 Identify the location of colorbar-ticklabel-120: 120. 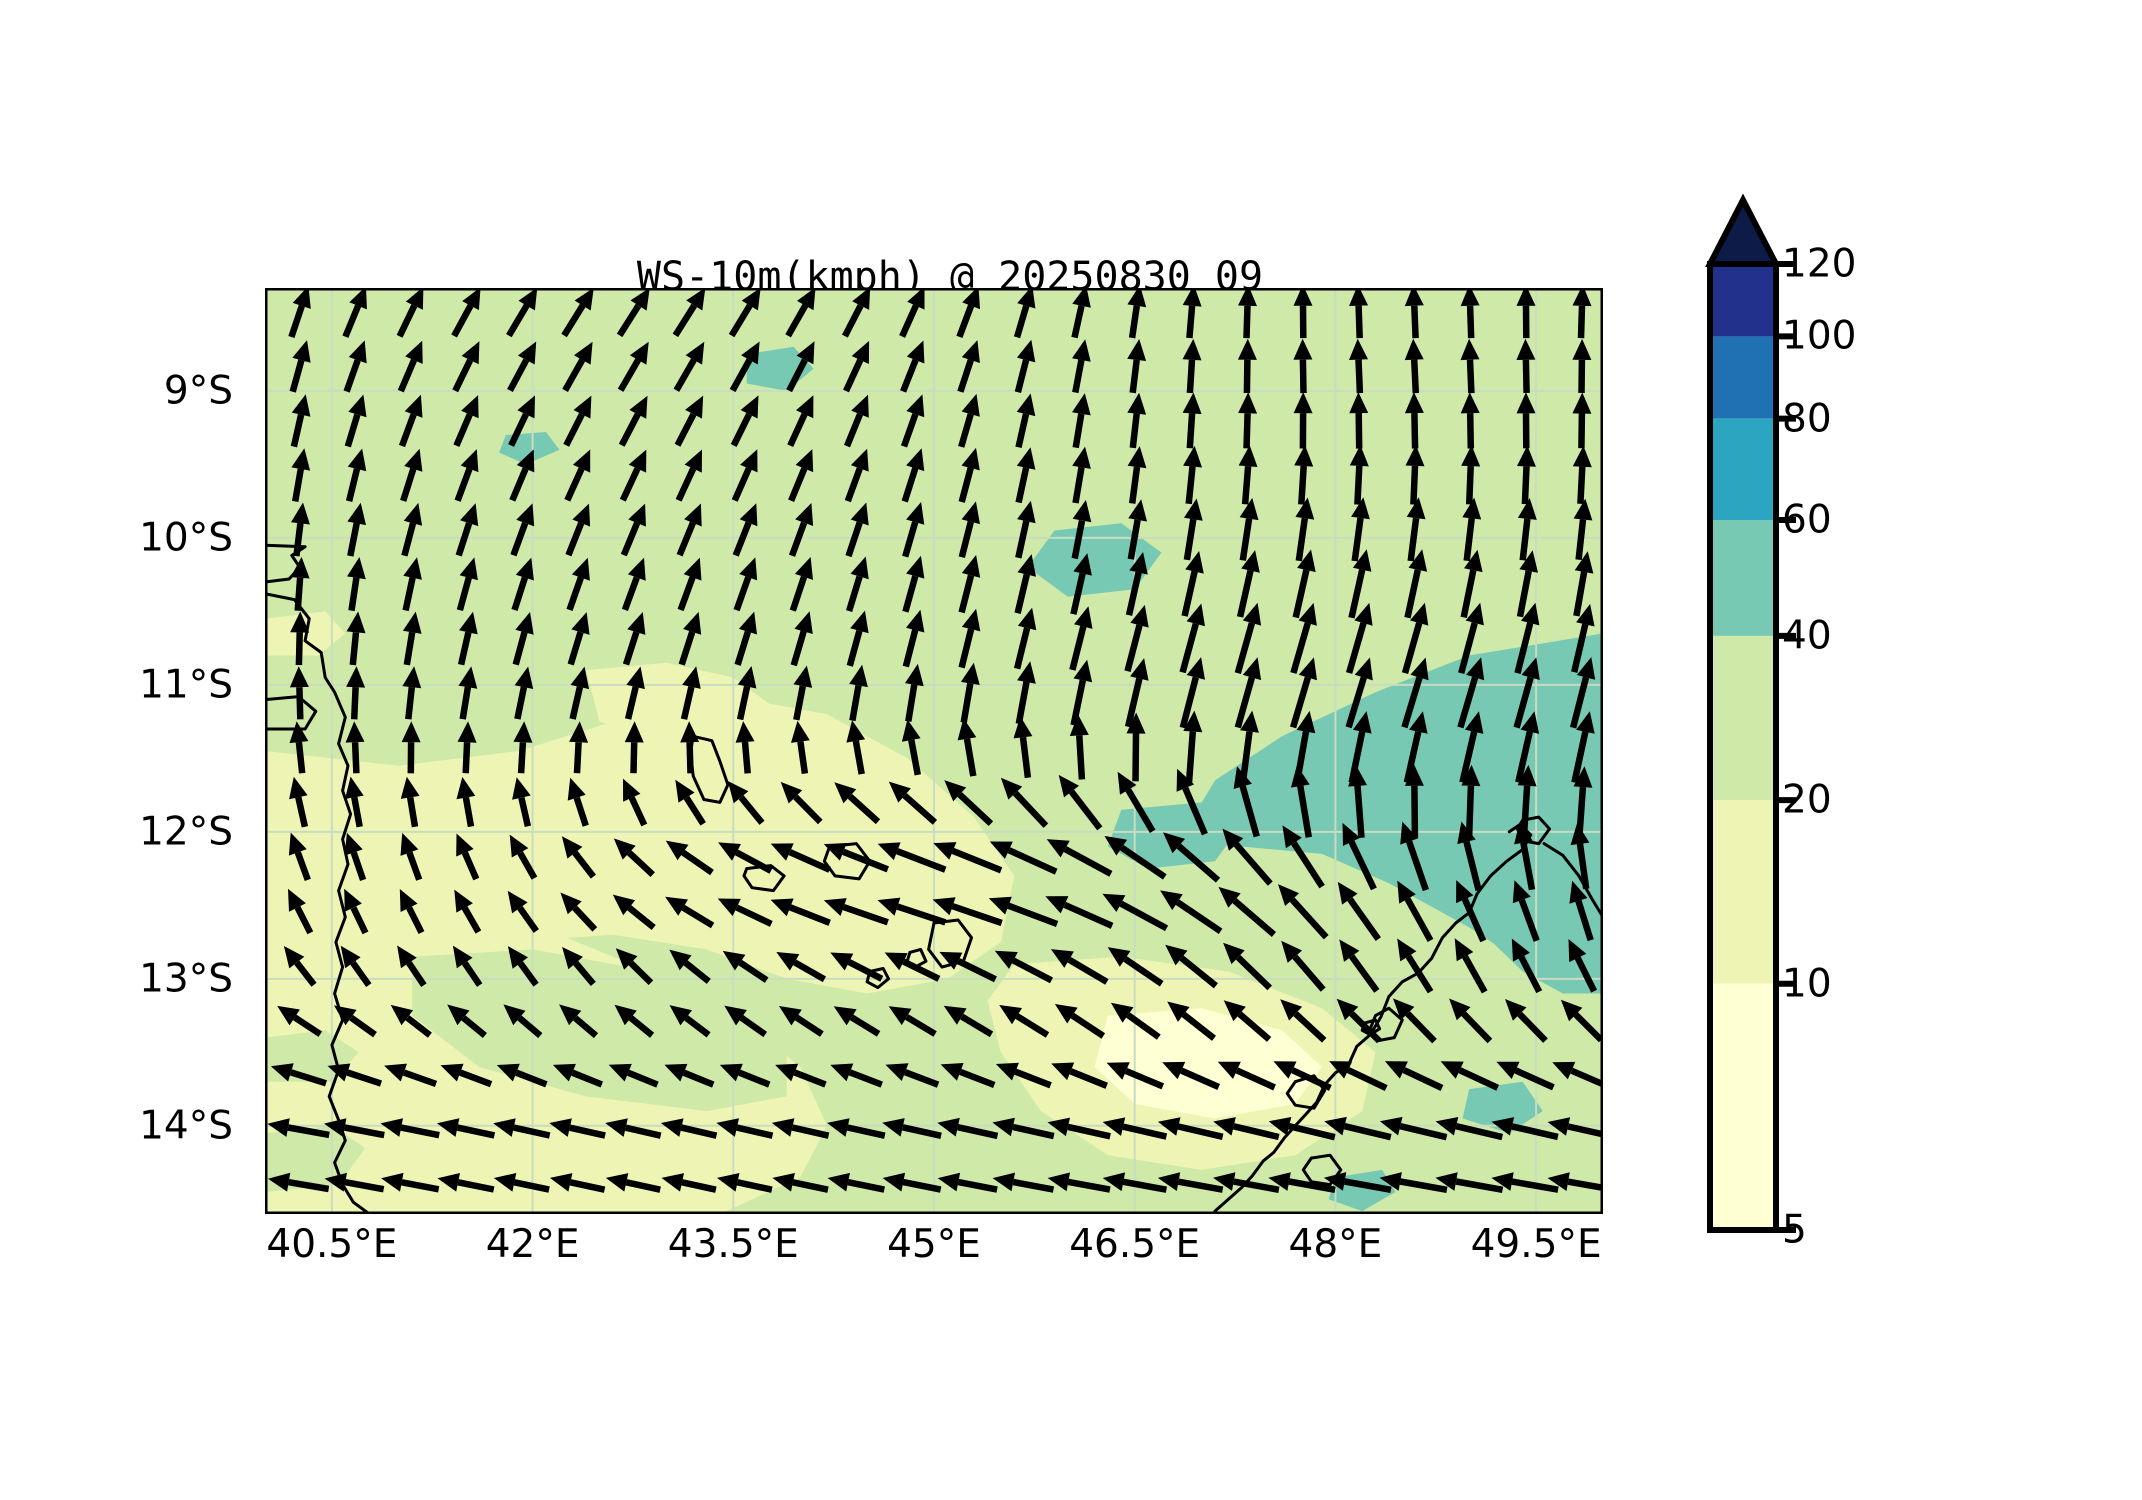
(1819, 264).